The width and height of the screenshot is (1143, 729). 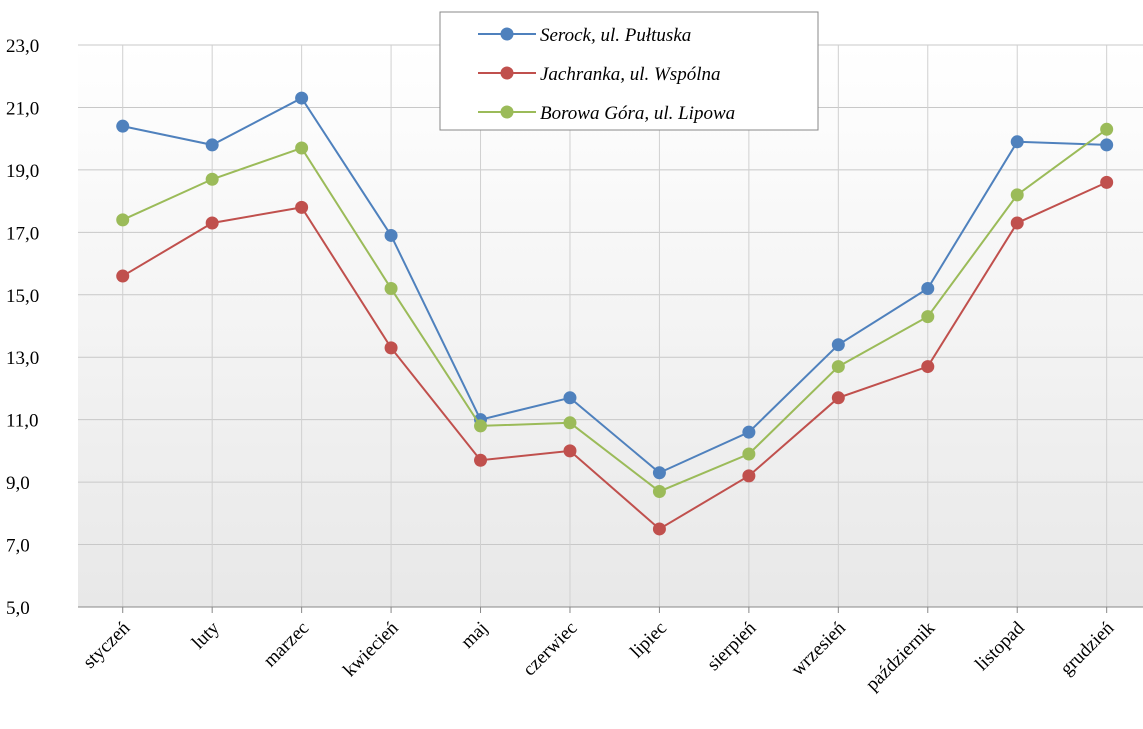 I want to click on y-tick-label: 9,0, so click(x=18, y=483).